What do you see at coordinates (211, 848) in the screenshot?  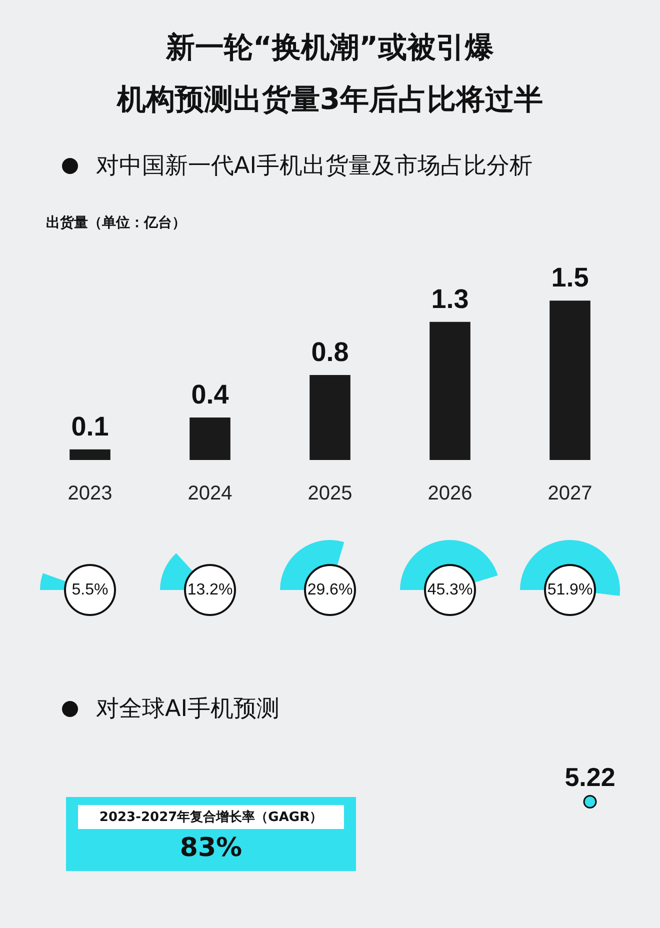 I see `text: 83%` at bounding box center [211, 848].